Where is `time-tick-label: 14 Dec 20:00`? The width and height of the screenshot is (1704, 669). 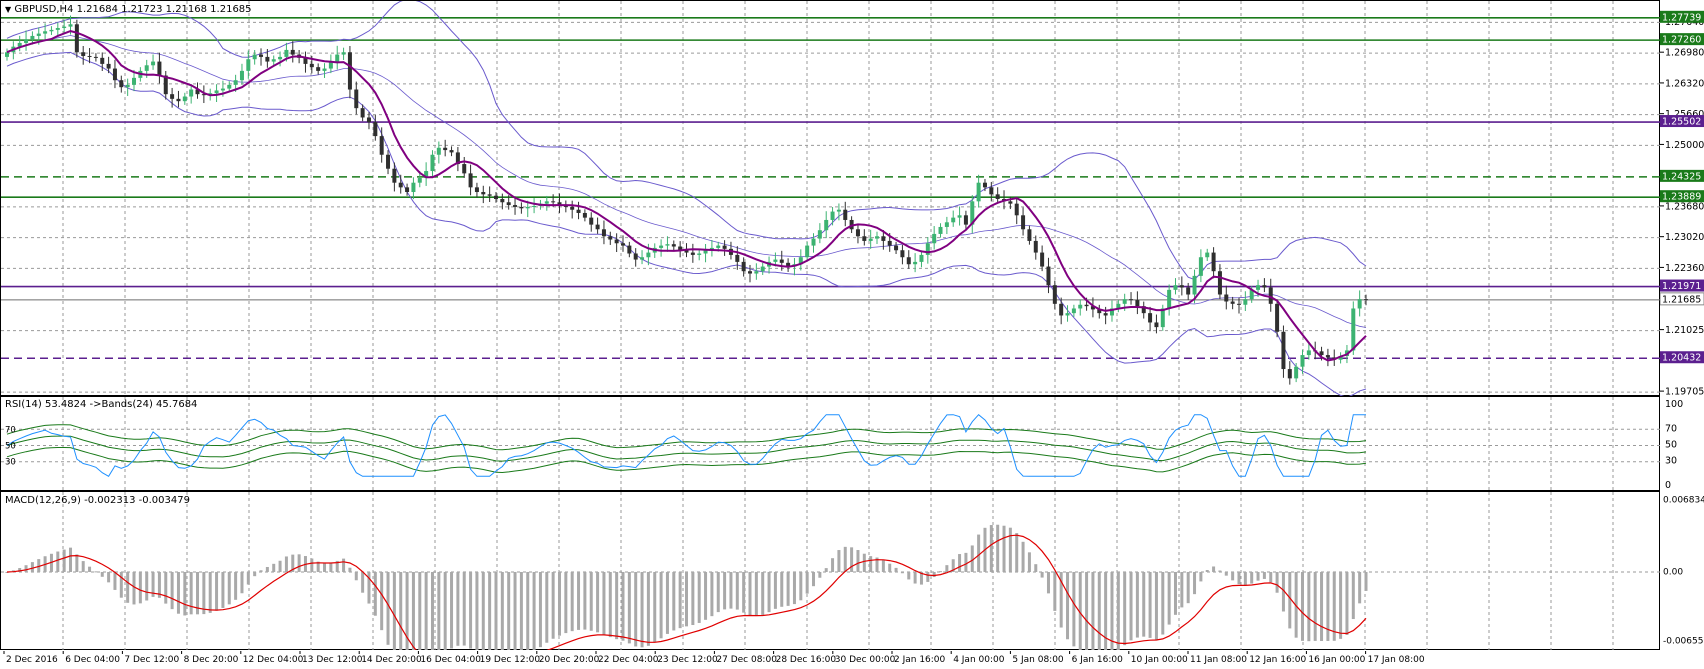
time-tick-label: 14 Dec 20:00 is located at coordinates (391, 660).